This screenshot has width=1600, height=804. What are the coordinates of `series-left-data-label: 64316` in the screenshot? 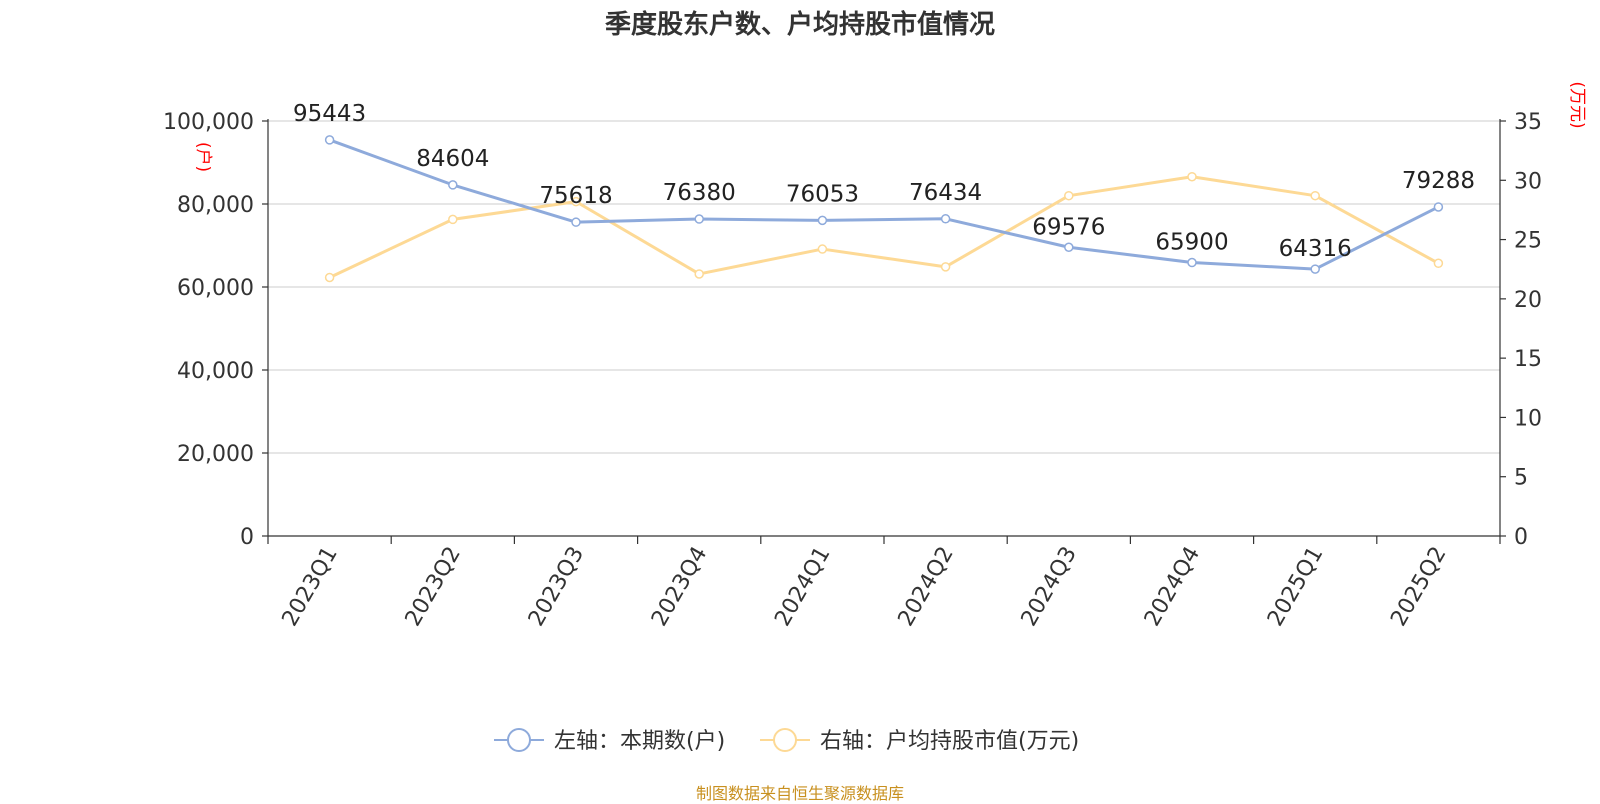 It's located at (1315, 249).